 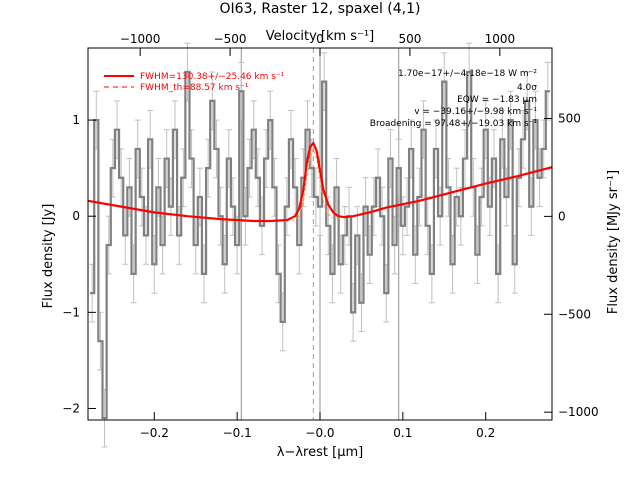 What do you see at coordinates (562, 216) in the screenshot?
I see `y2-tick-label: 0` at bounding box center [562, 216].